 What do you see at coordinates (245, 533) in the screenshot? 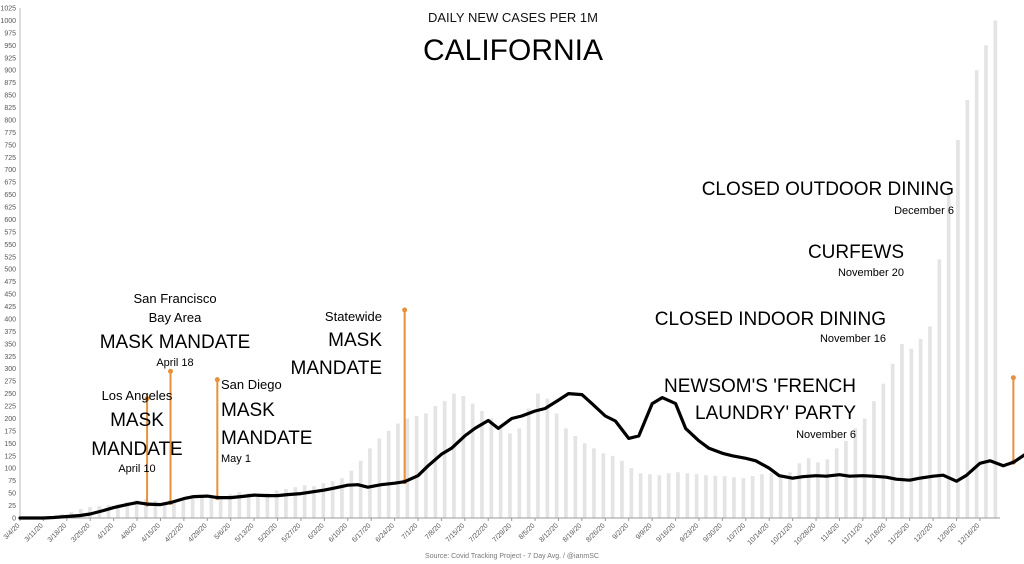
I see `x-tick-label: 5/13/20` at bounding box center [245, 533].